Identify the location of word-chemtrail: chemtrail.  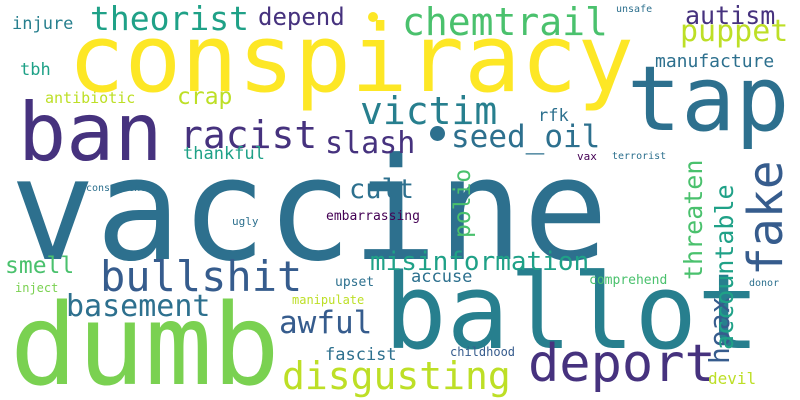
(505, 22).